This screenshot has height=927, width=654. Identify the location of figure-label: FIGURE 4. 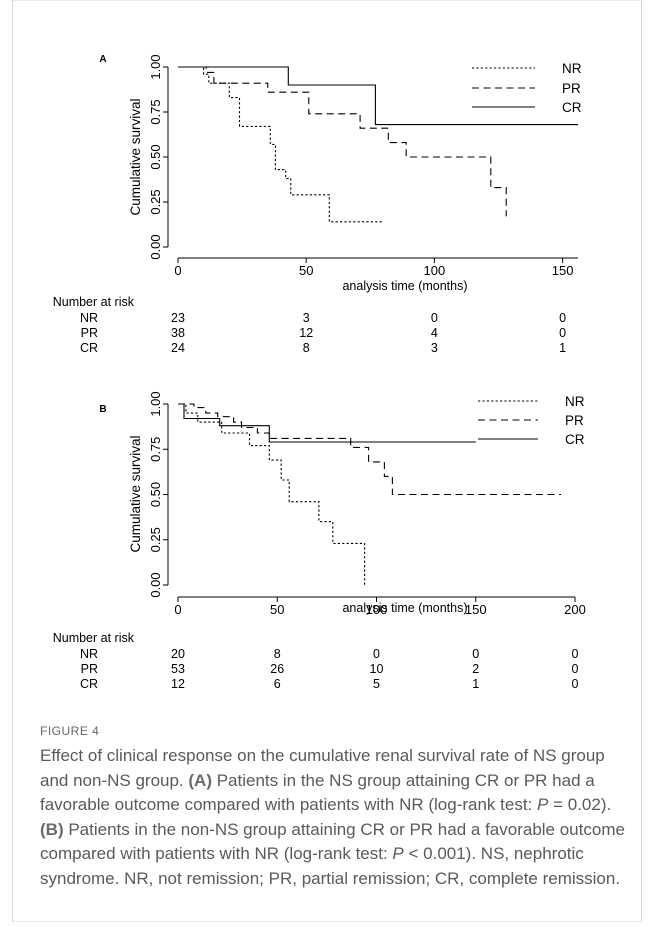
(70, 731).